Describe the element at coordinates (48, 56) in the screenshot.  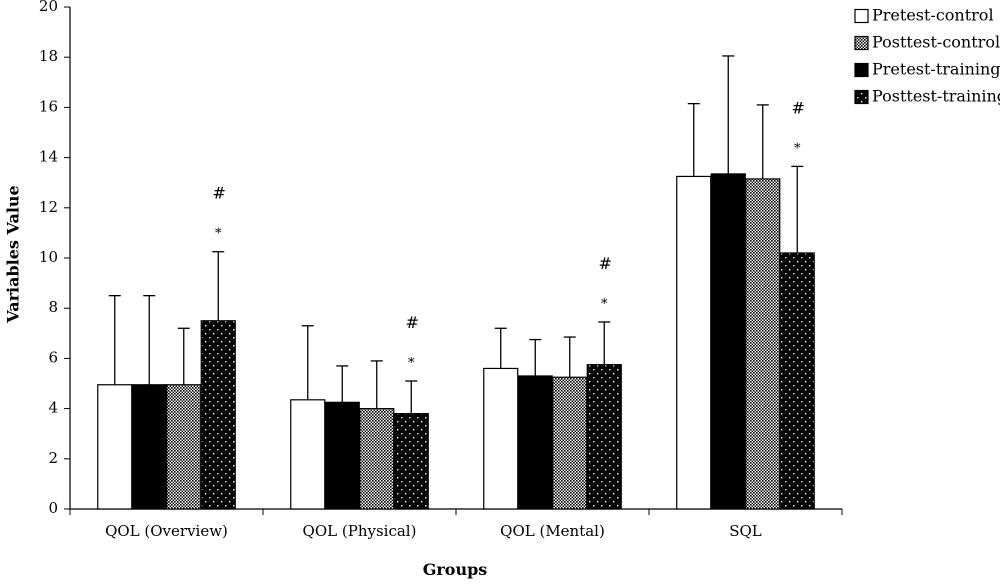
I see `y-tick-label: 18` at that location.